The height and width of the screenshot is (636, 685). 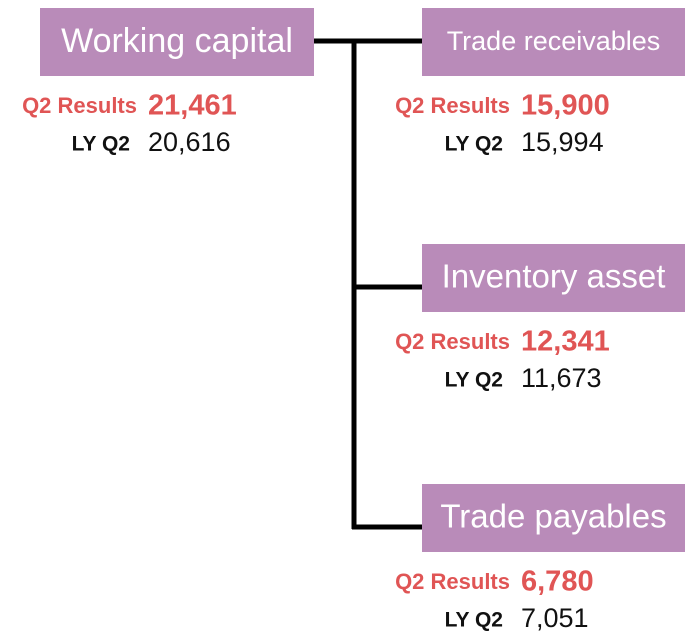 What do you see at coordinates (565, 106) in the screenshot?
I see `q2-value: 15,900` at bounding box center [565, 106].